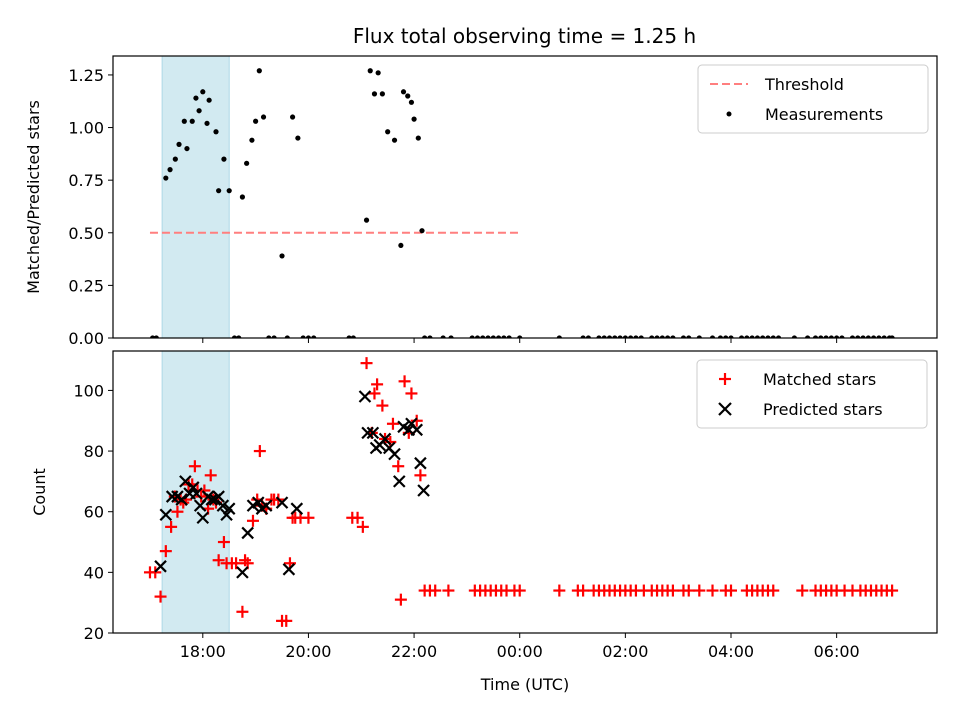  What do you see at coordinates (308, 651) in the screenshot?
I see `x-tick-label: 20:00` at bounding box center [308, 651].